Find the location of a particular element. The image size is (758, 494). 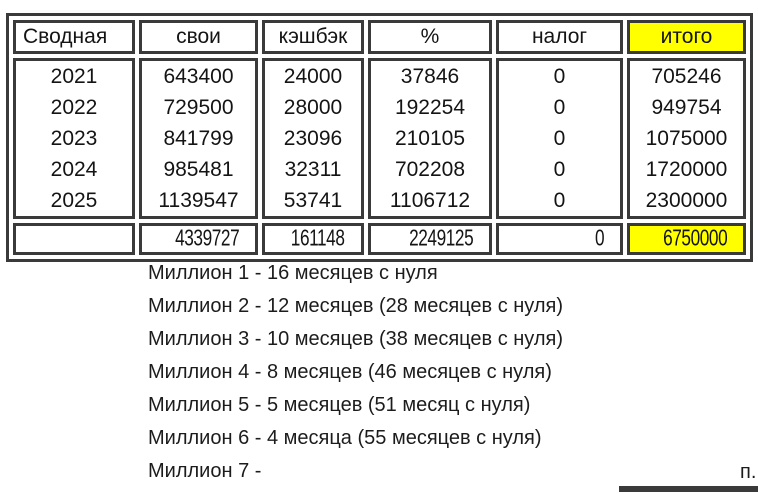

value-cell: 210105 is located at coordinates (430, 138).